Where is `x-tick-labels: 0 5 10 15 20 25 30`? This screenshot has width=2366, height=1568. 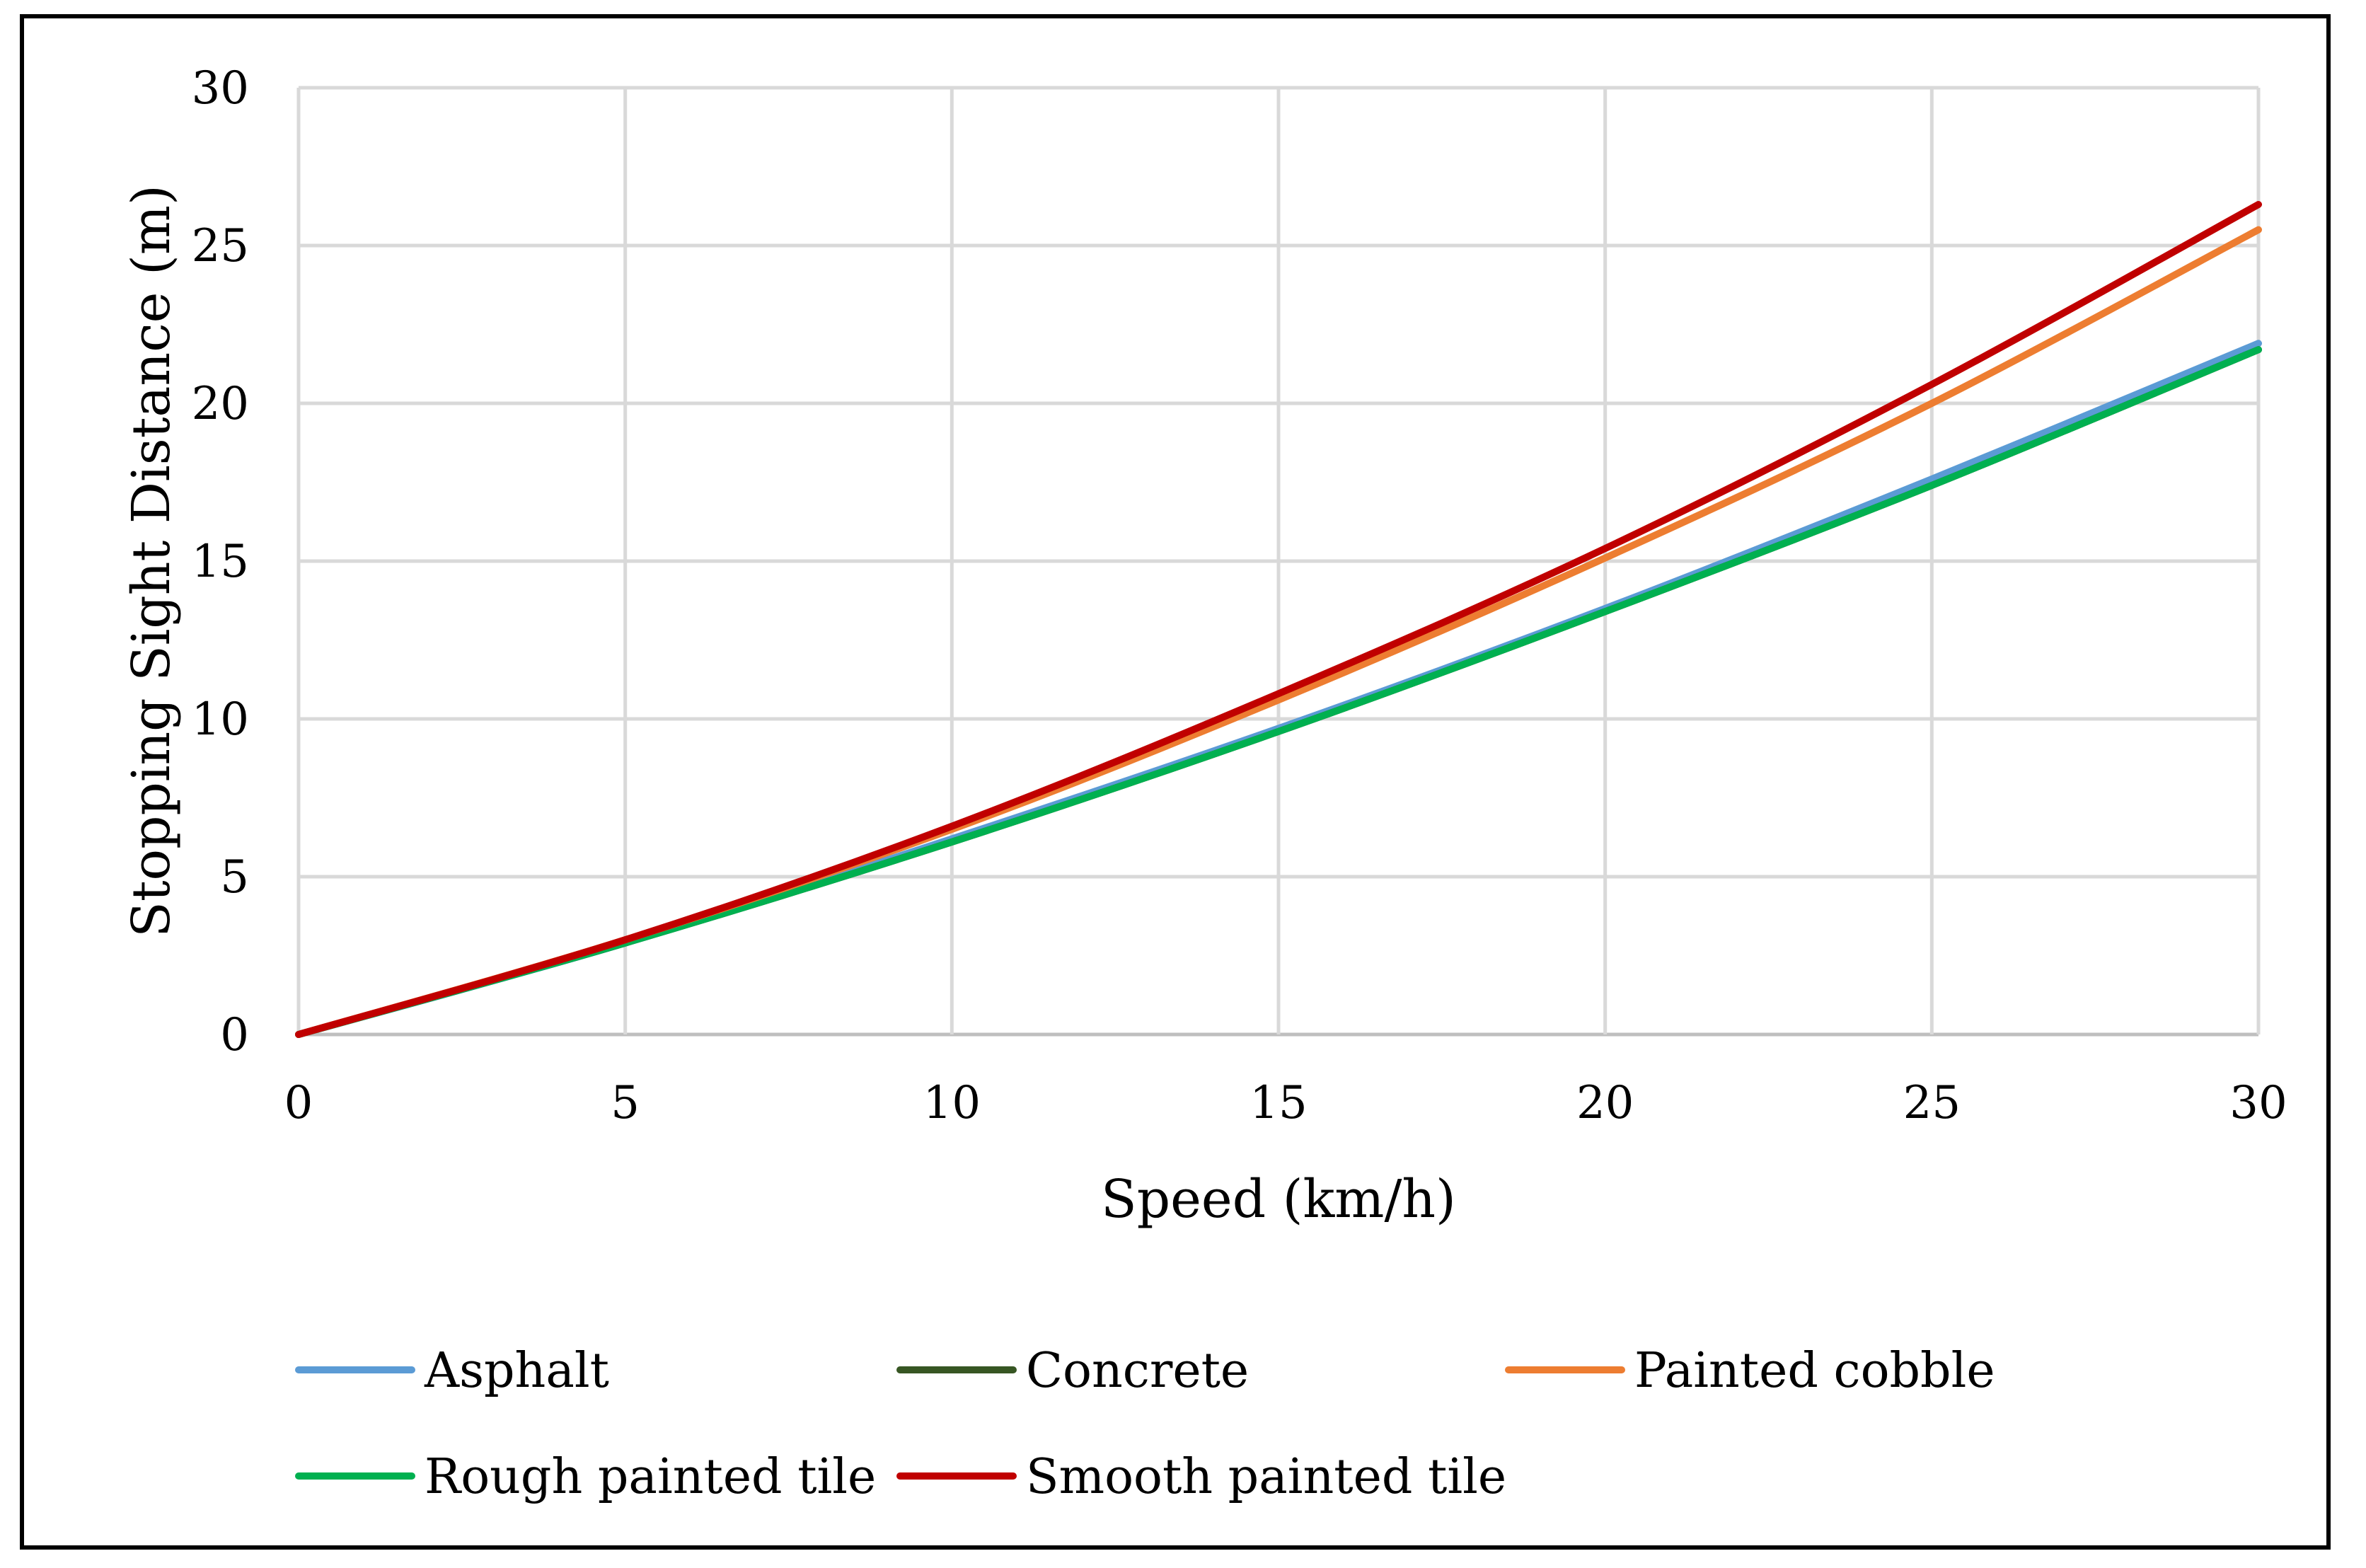 x-tick-labels: 0 5 10 15 20 25 30 is located at coordinates (1285, 1103).